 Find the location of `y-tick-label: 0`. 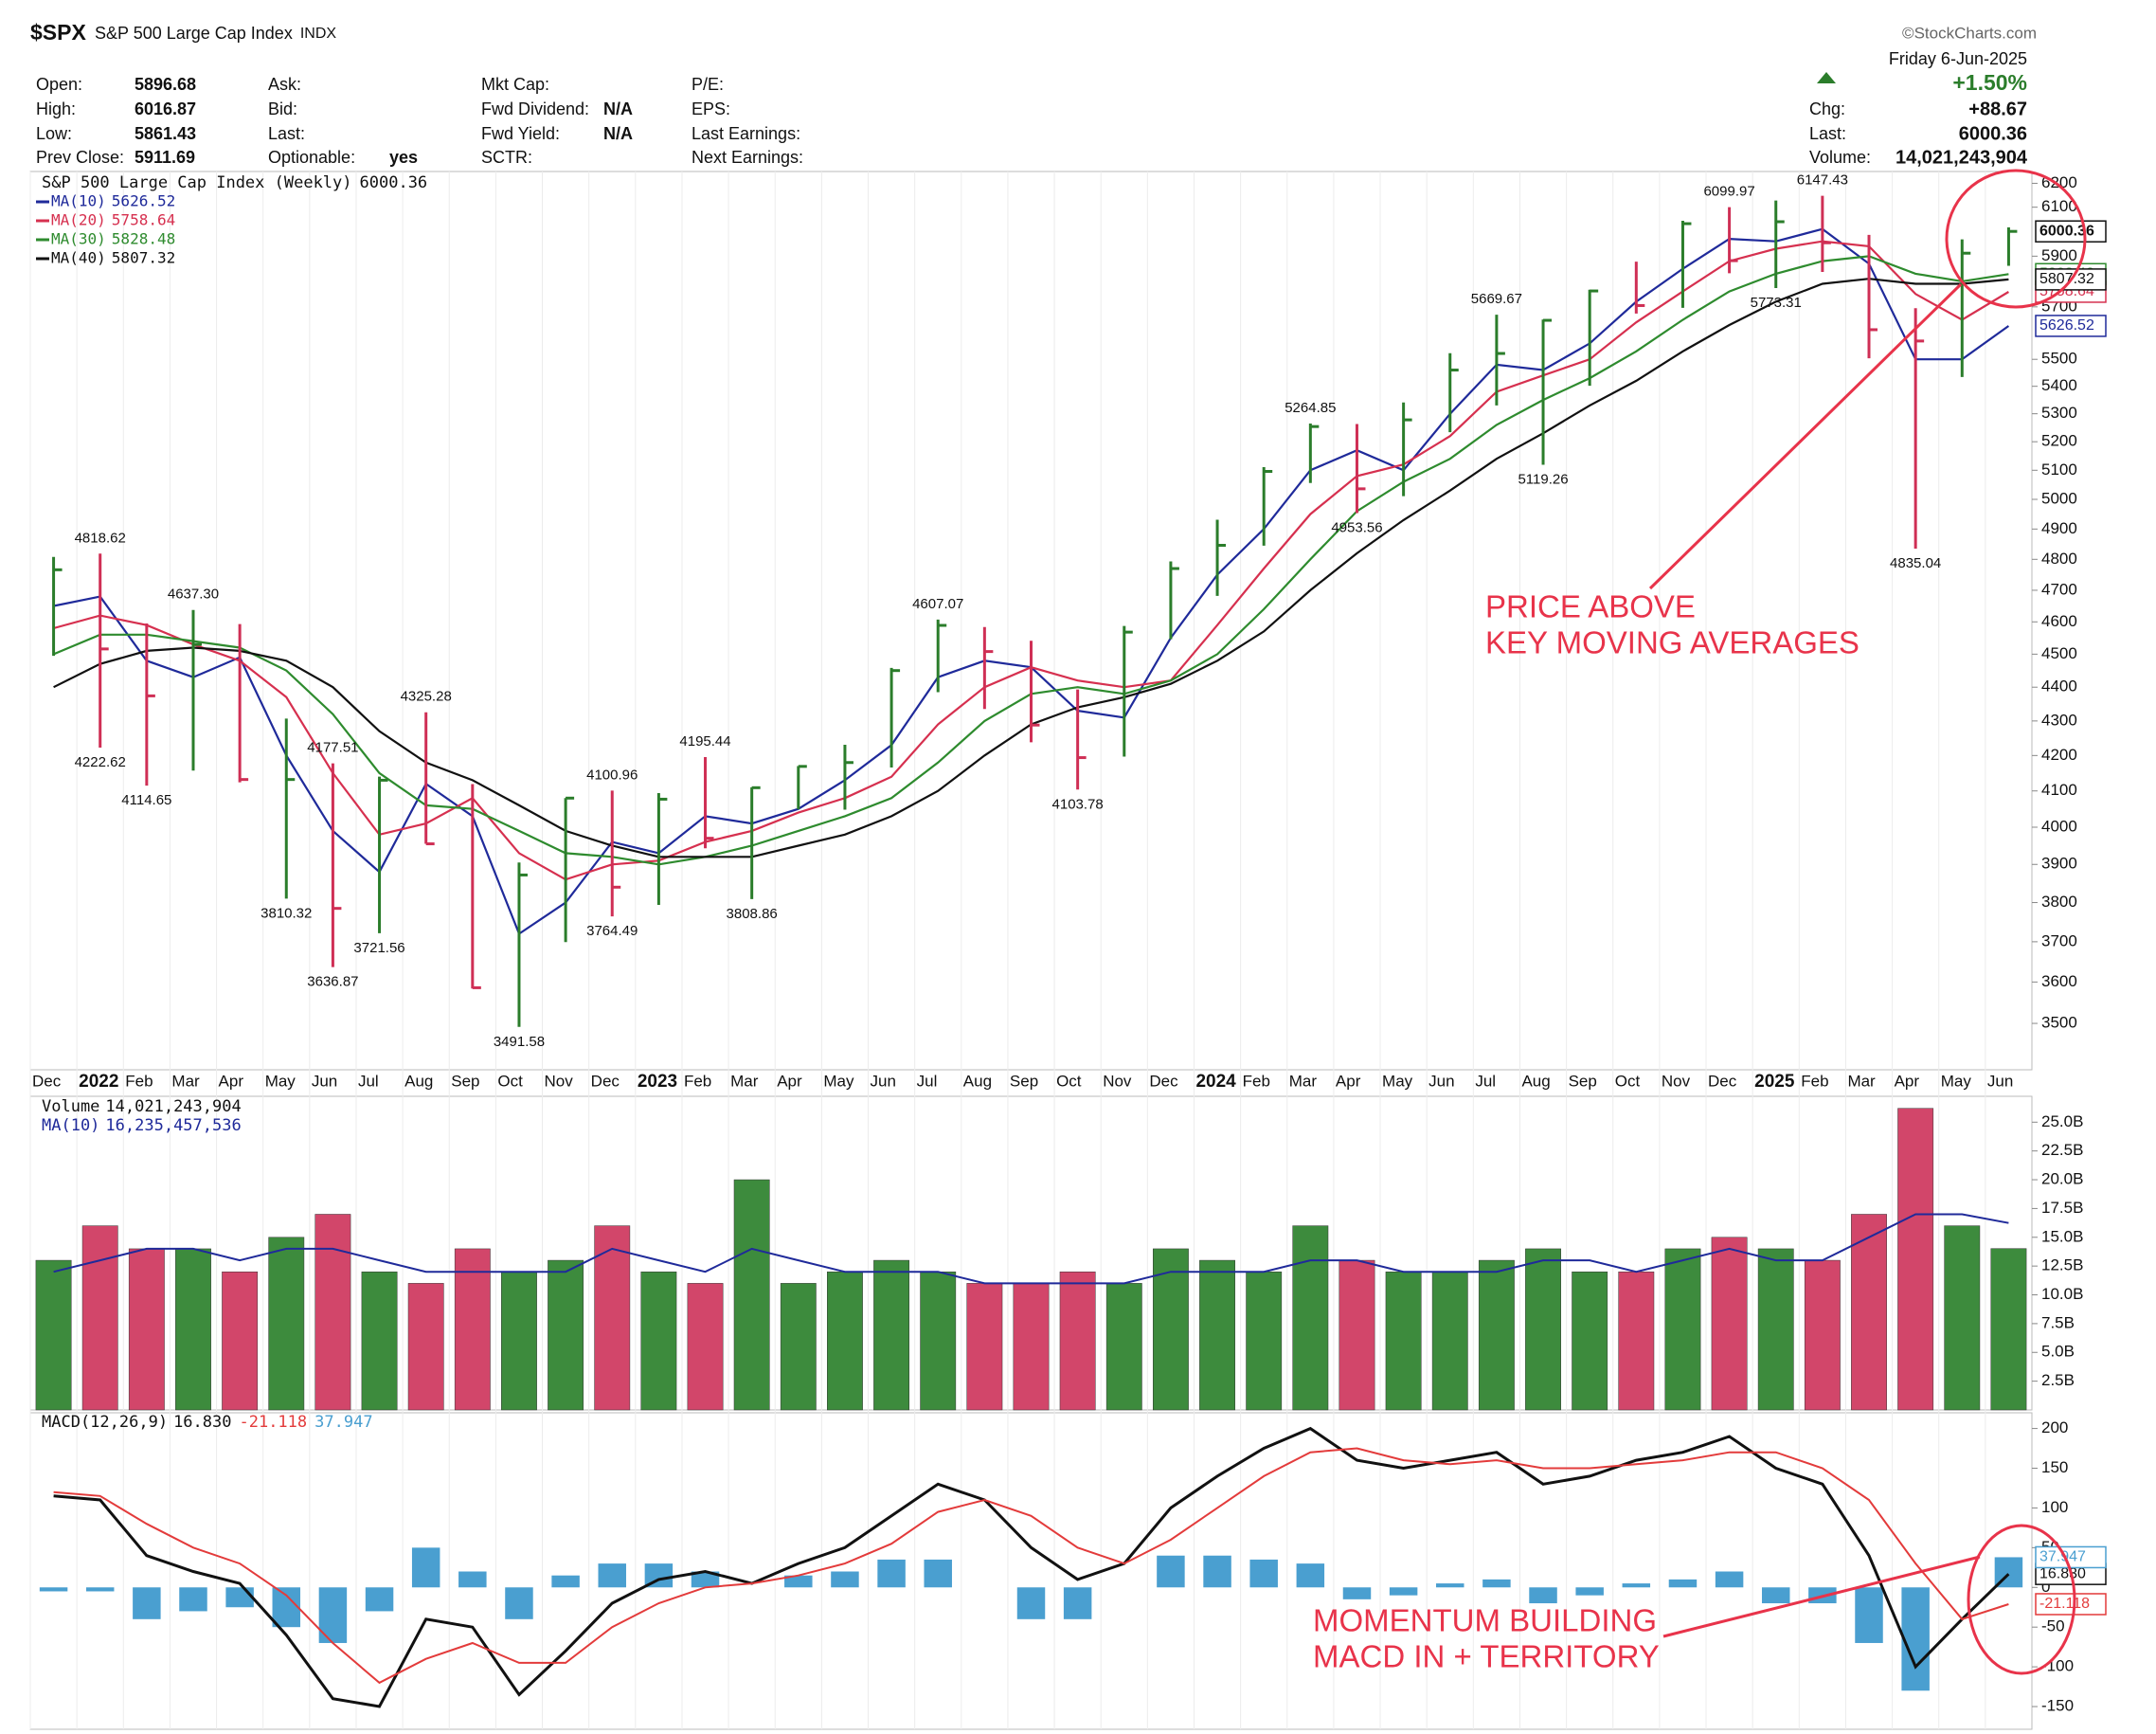

y-tick-label: 0 is located at coordinates (2046, 1587).